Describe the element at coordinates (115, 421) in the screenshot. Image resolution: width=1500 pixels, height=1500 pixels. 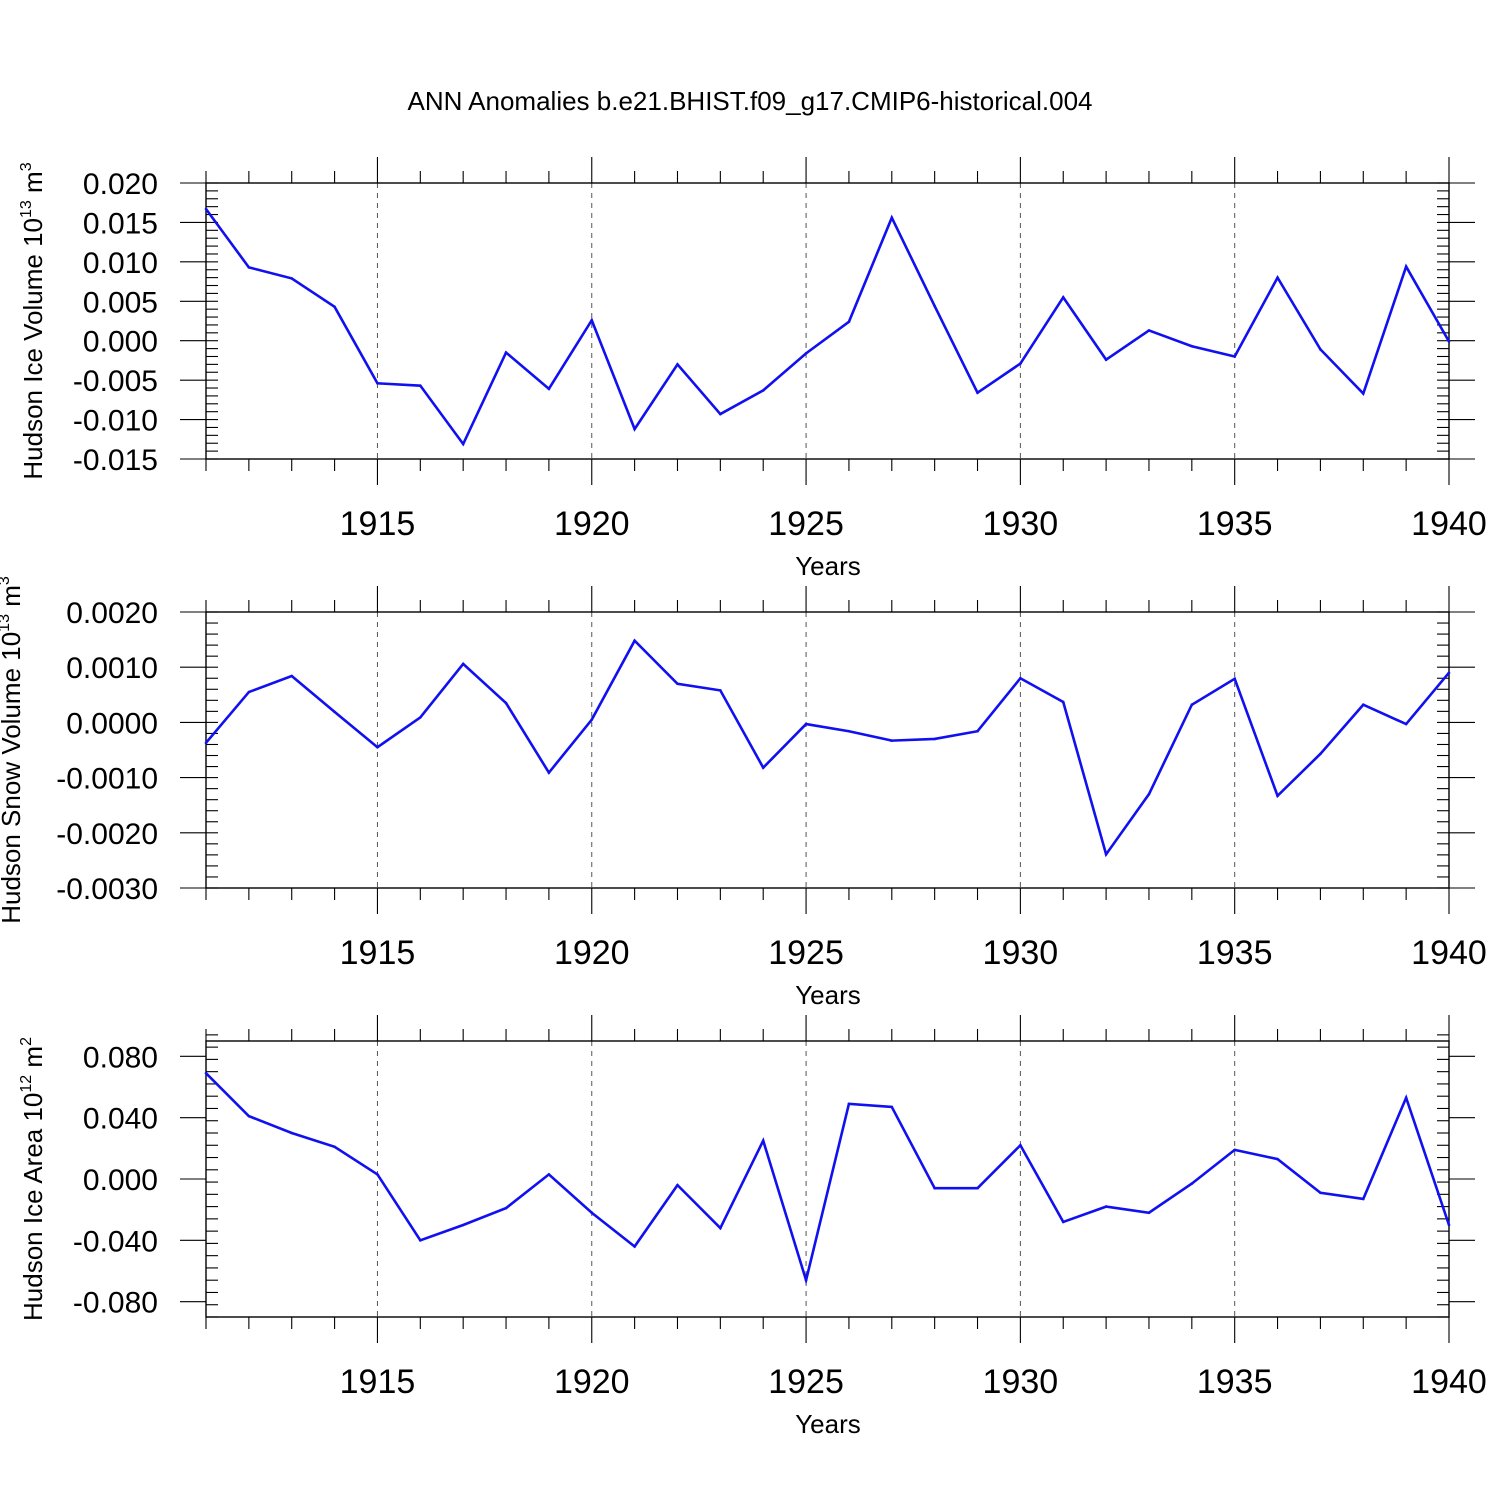
I see `y-tick-label: -0.010` at that location.